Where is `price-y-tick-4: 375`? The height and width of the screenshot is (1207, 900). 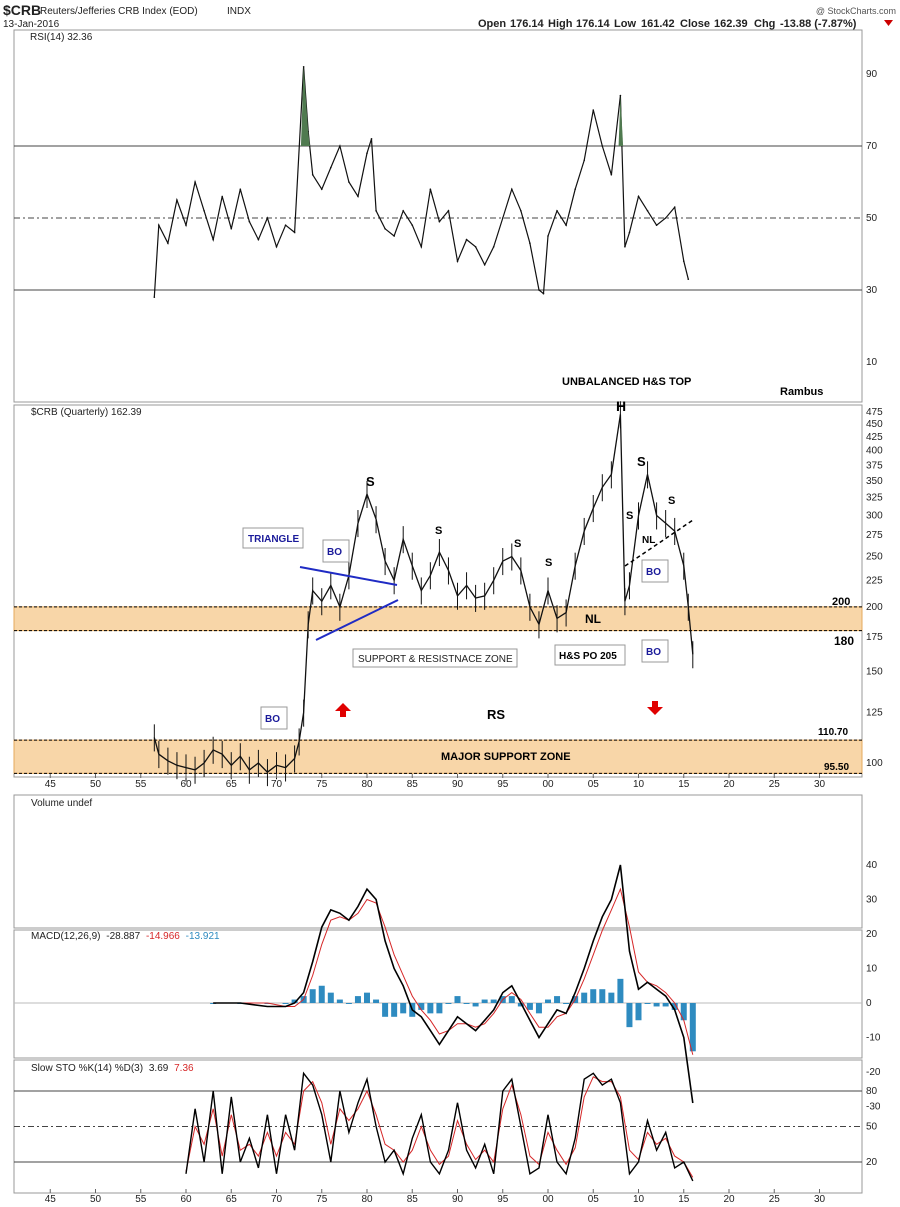
price-y-tick-4: 375 is located at coordinates (874, 465).